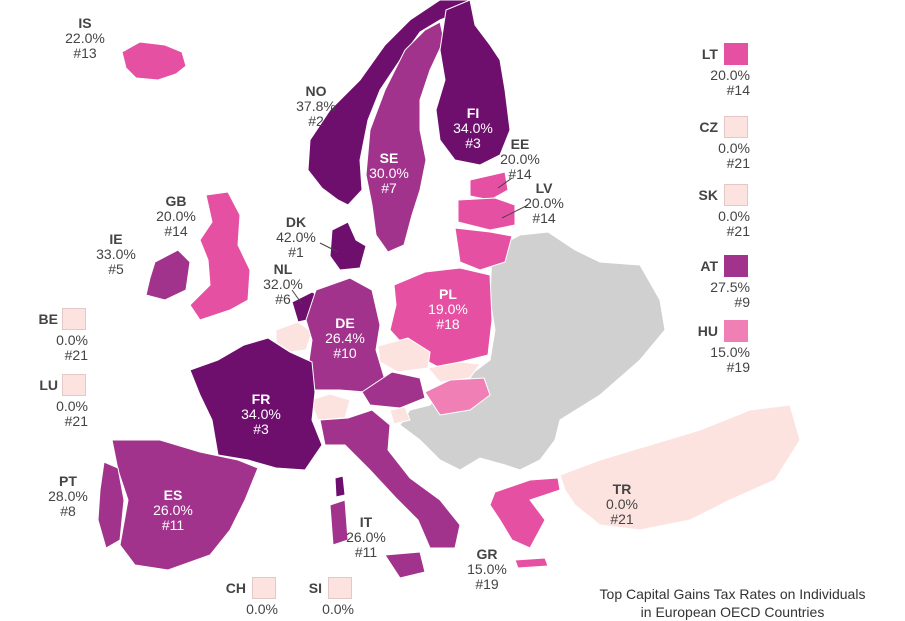 The image size is (905, 621). Describe the element at coordinates (487, 554) in the screenshot. I see `label-gr-code: GR` at that location.